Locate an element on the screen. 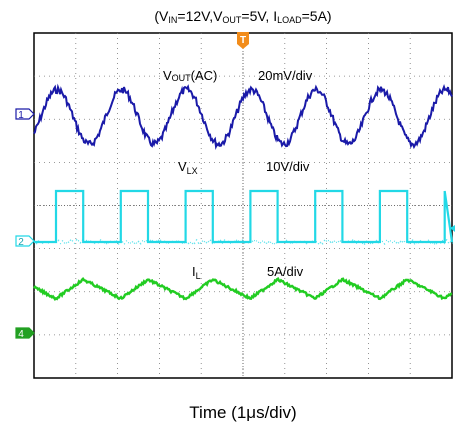 This screenshot has height=432, width=455. svg-text: 2 is located at coordinates (21, 242).